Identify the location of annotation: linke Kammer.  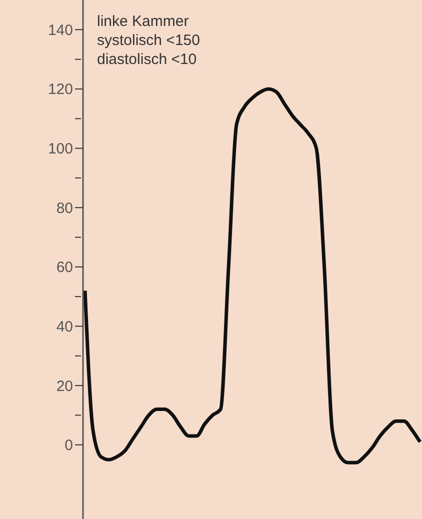
(143, 21).